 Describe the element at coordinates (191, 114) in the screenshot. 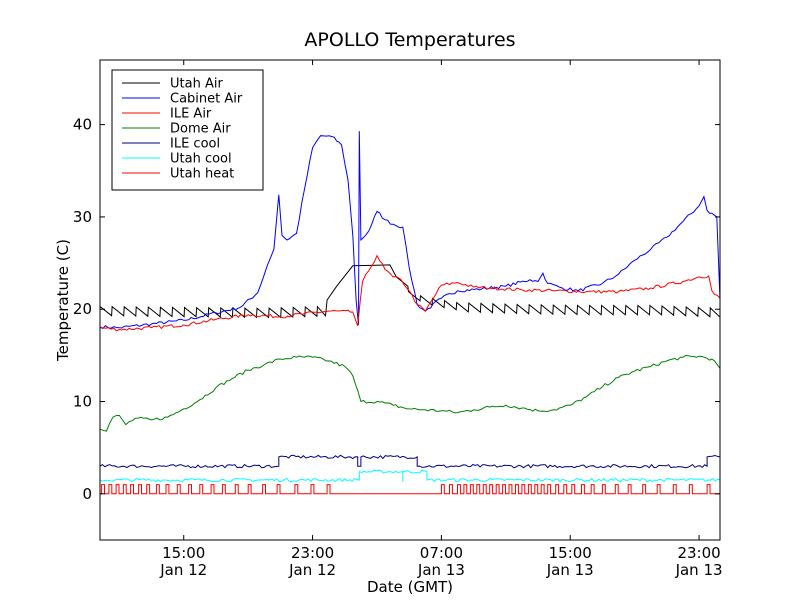

I see `legend-label-ile-air: ILE Air` at that location.